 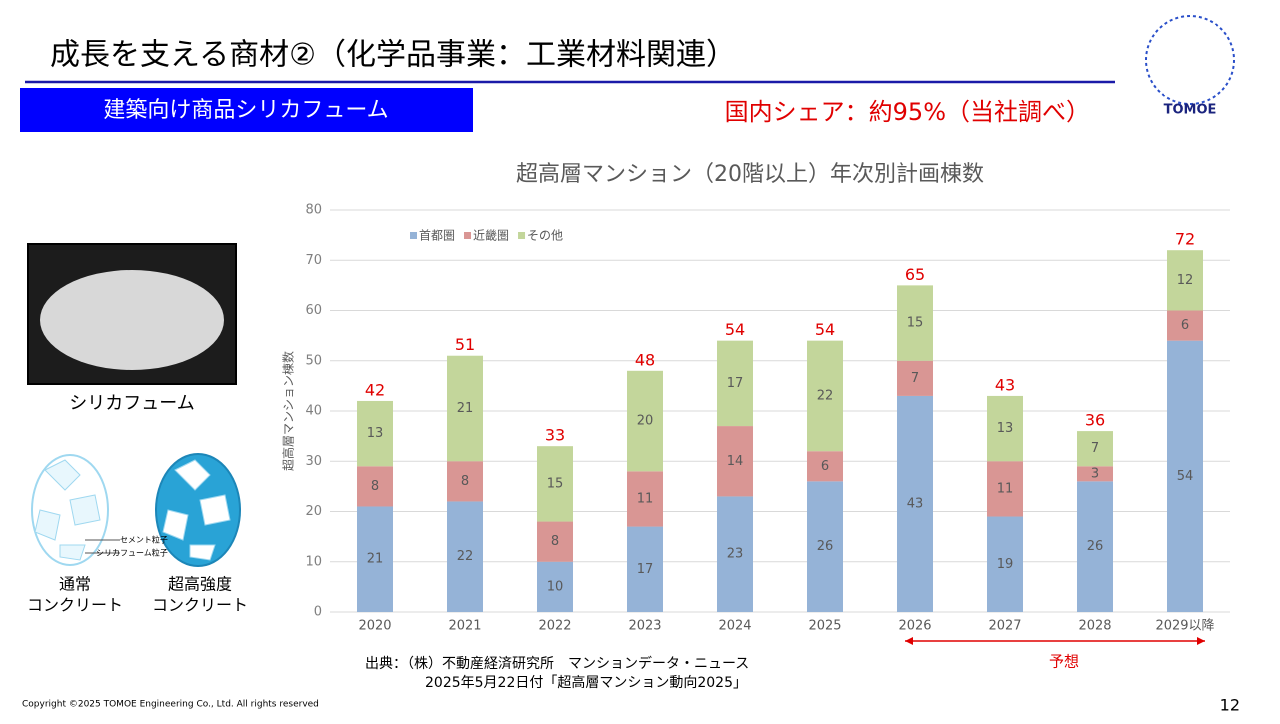 I want to click on segment-label: 13, so click(x=1005, y=428).